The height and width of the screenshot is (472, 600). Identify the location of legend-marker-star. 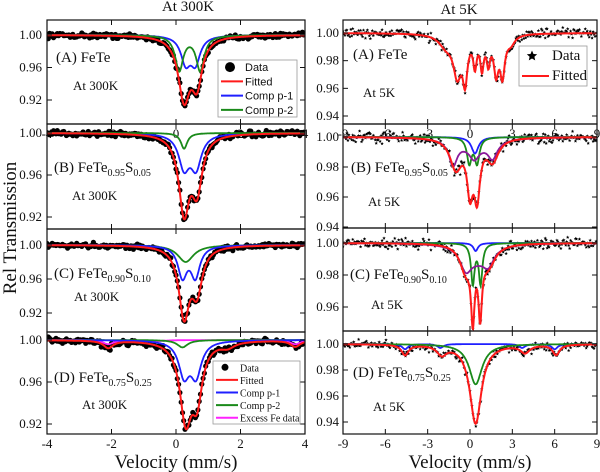
(532, 55).